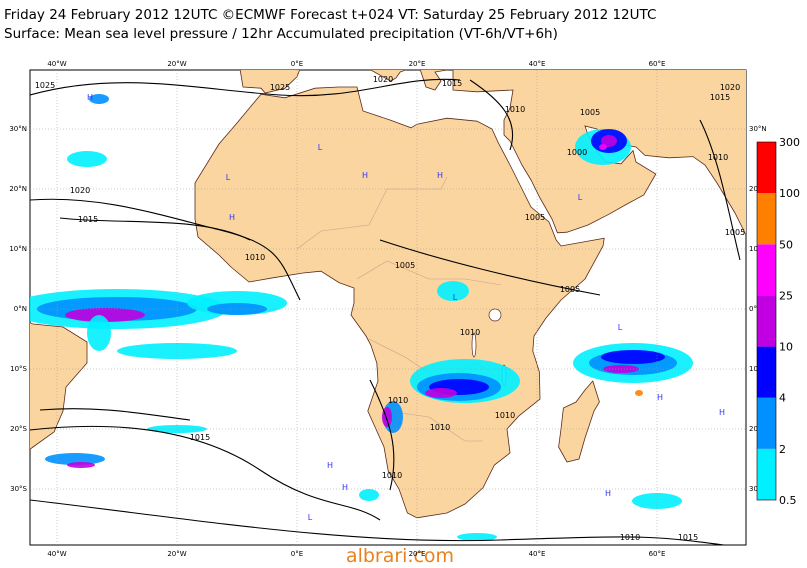  Describe the element at coordinates (788, 500) in the screenshot. I see `colorbar-label: 0.5` at that location.